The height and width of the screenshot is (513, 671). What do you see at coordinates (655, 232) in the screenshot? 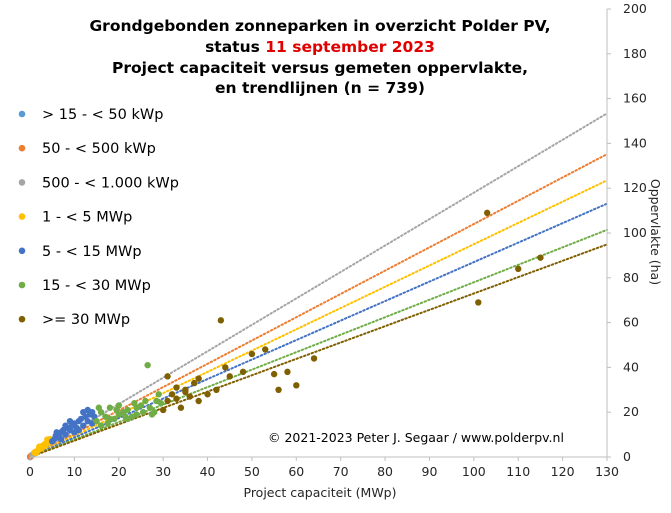
I see `y-axis-label: Oppervlakte (ha)` at bounding box center [655, 232].